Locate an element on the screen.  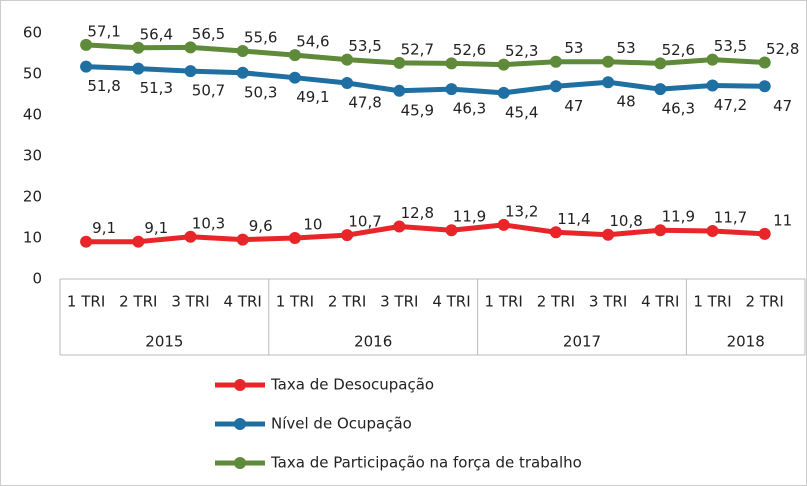
data-label: 10 is located at coordinates (312, 225).